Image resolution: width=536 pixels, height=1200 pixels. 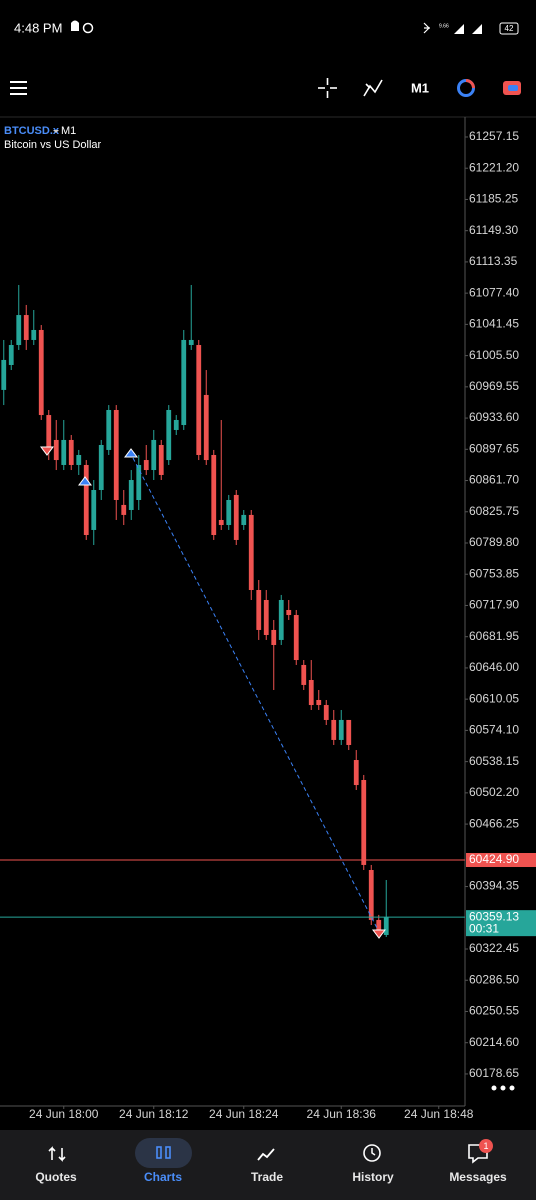 I want to click on x-tick-label: 24 Jun 18:36, so click(x=342, y=1114).